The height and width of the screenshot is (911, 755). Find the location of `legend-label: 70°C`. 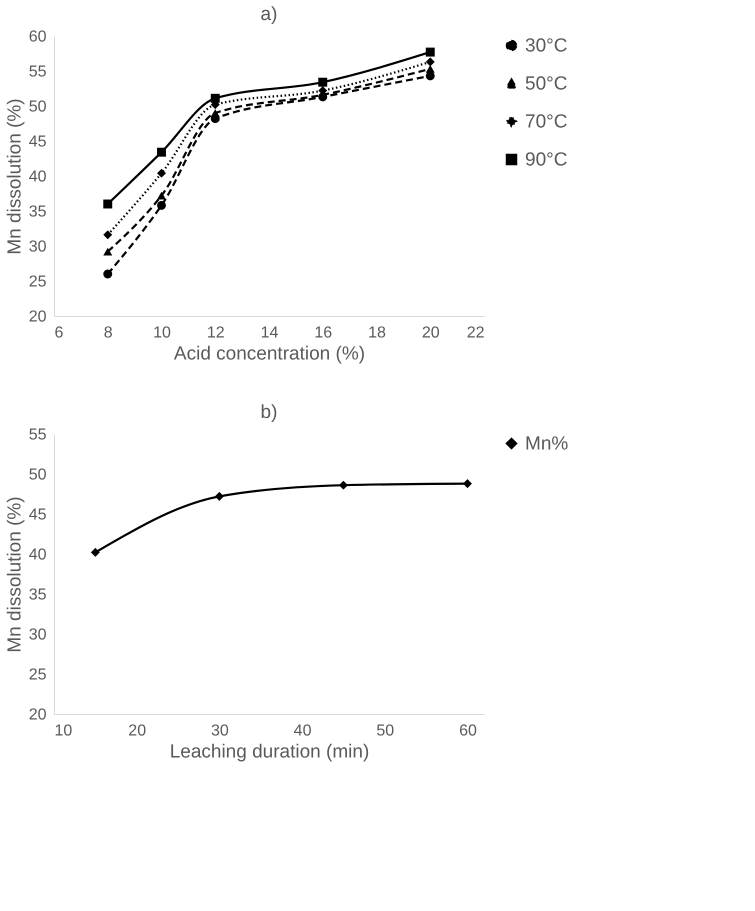

legend-label: 70°C is located at coordinates (546, 122).